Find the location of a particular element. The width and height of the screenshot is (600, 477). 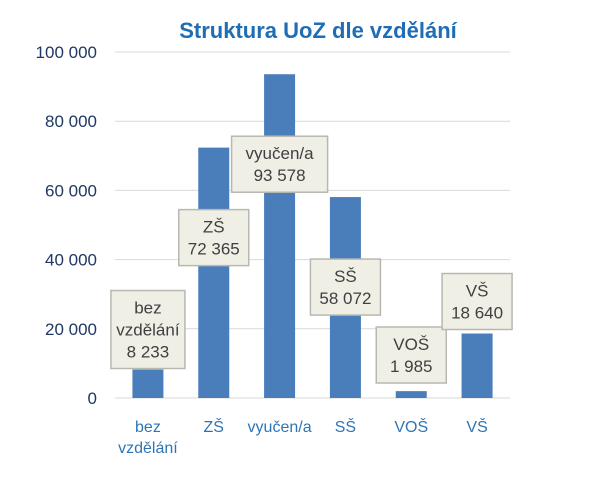

data-label: SŠ 58 072 is located at coordinates (345, 287).